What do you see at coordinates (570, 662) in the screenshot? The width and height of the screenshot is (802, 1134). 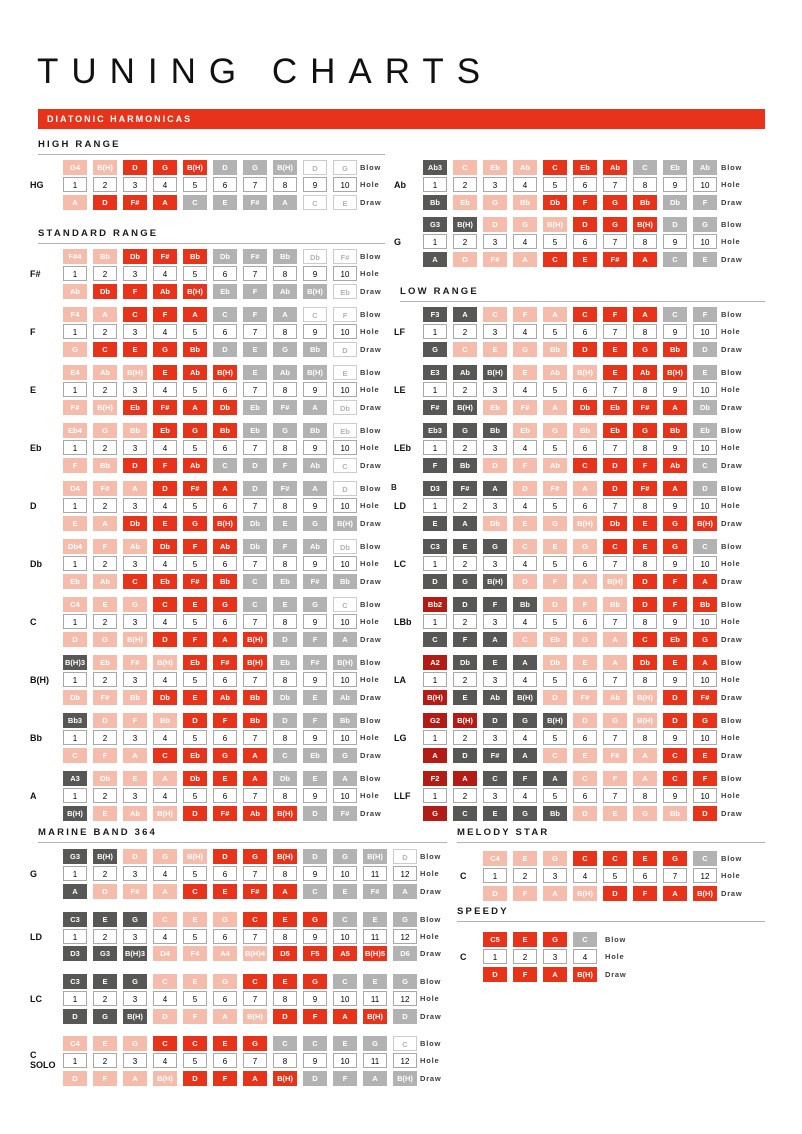 I see `blow-row: A2 Db E A Db E A Db E A` at bounding box center [570, 662].